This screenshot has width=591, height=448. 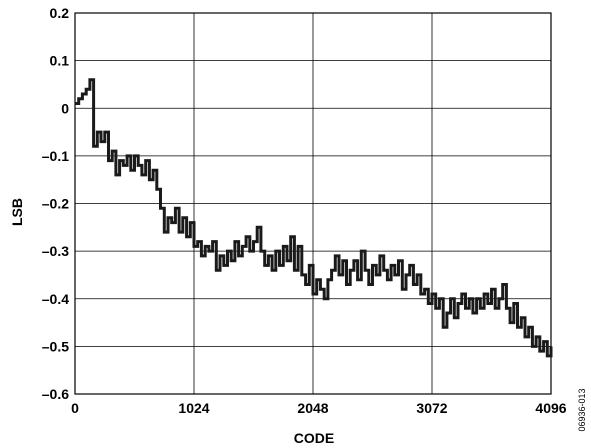 What do you see at coordinates (17, 212) in the screenshot?
I see `y-axis-title: LSB` at bounding box center [17, 212].